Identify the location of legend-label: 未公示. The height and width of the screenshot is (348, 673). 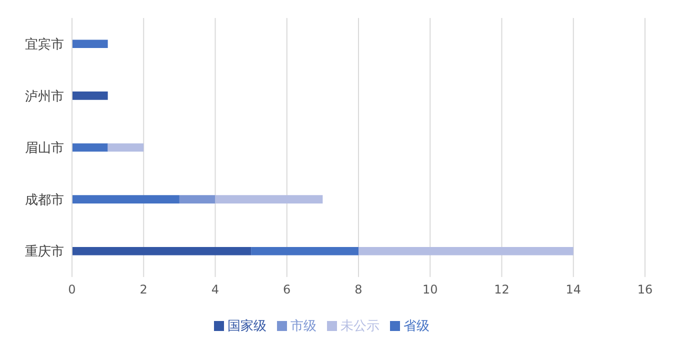
(360, 326).